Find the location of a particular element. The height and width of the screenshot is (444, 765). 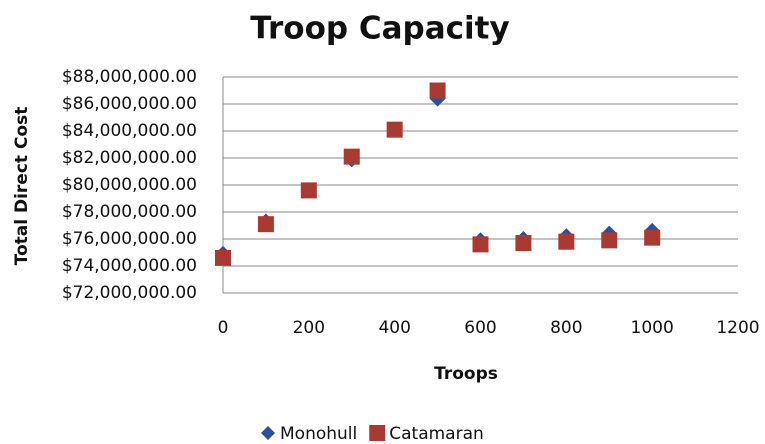

chart-title: Troop Capacity is located at coordinates (379, 29).